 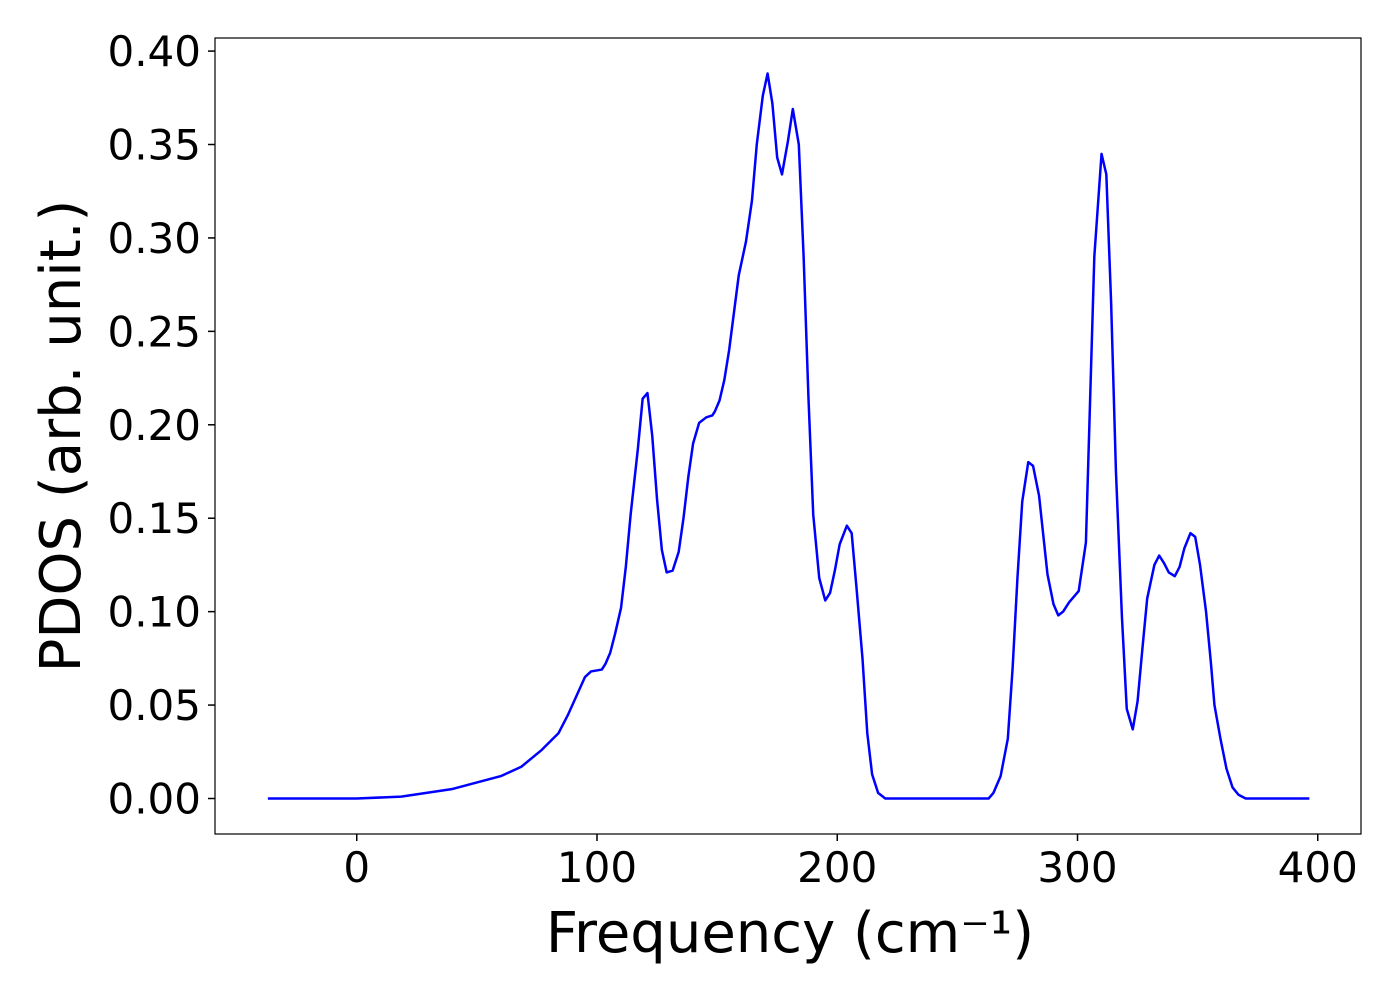 What do you see at coordinates (837, 867) in the screenshot?
I see `x-tick-label: 200` at bounding box center [837, 867].